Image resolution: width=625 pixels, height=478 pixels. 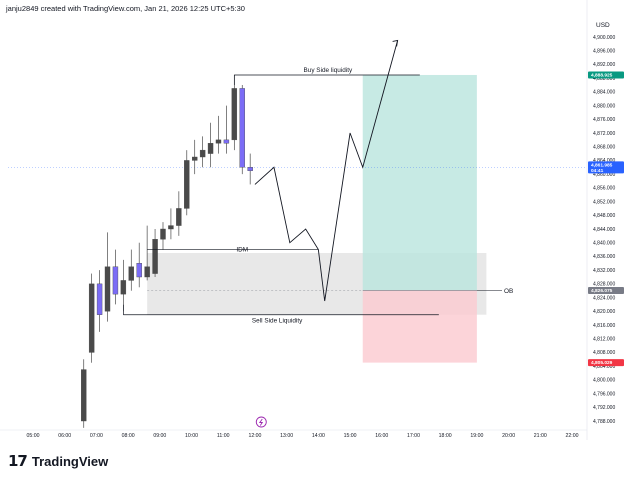 What do you see at coordinates (254, 436) in the screenshot?
I see `x-tick-label: 12:00` at bounding box center [254, 436].